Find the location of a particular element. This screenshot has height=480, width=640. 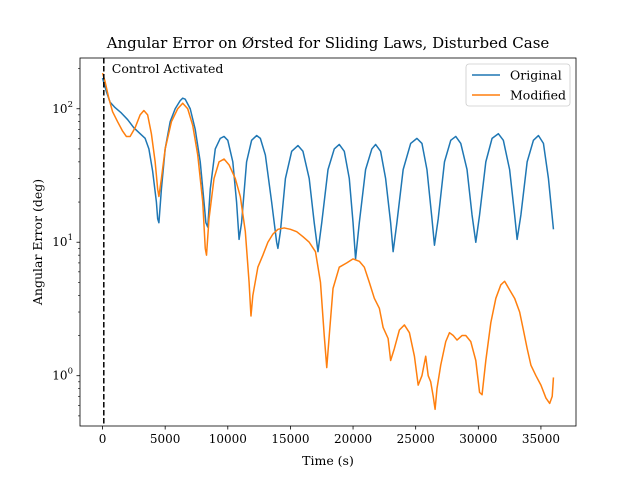

x-axis-title: Time (s) is located at coordinates (328, 460).